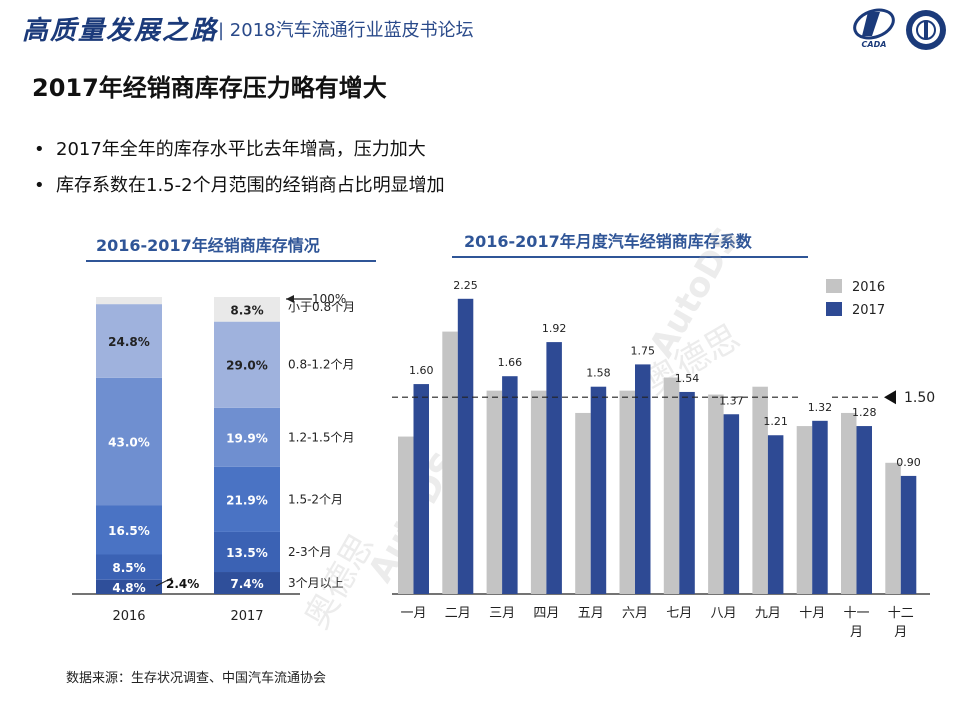  I want to click on category-label: 四月, so click(546, 613).